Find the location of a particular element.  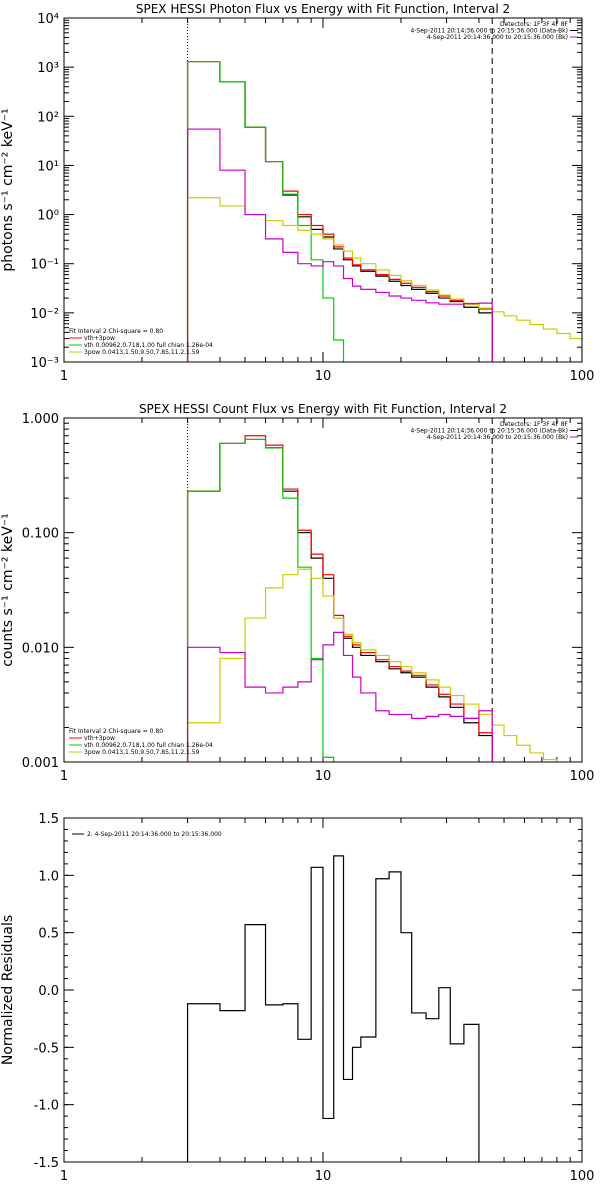

y-tick-label: 1.0 is located at coordinates (48, 876).